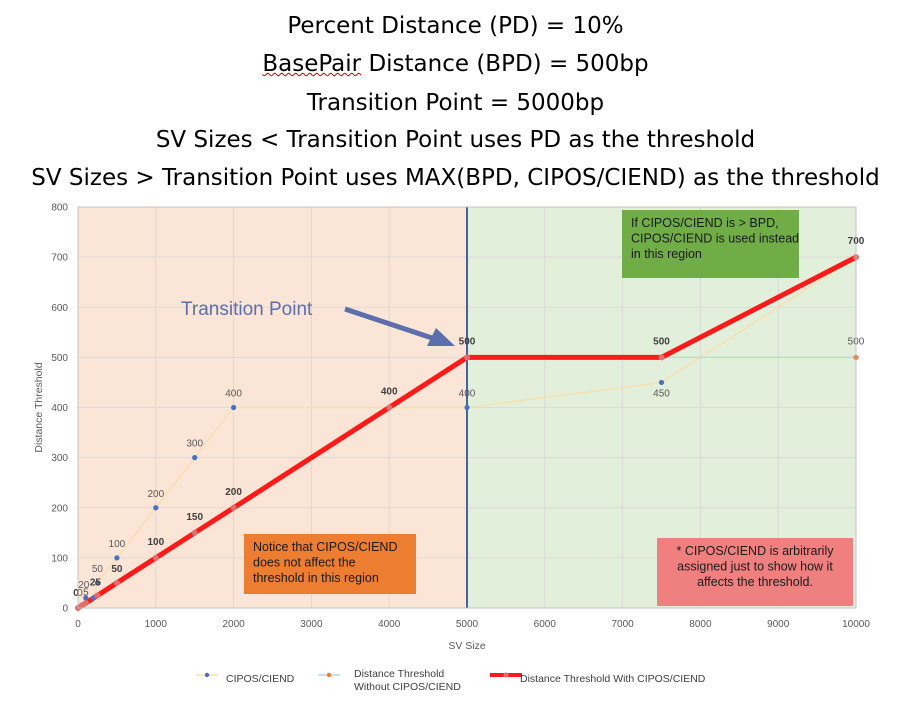 The image size is (911, 705). What do you see at coordinates (233, 624) in the screenshot?
I see `x-tick-label: 2000` at bounding box center [233, 624].